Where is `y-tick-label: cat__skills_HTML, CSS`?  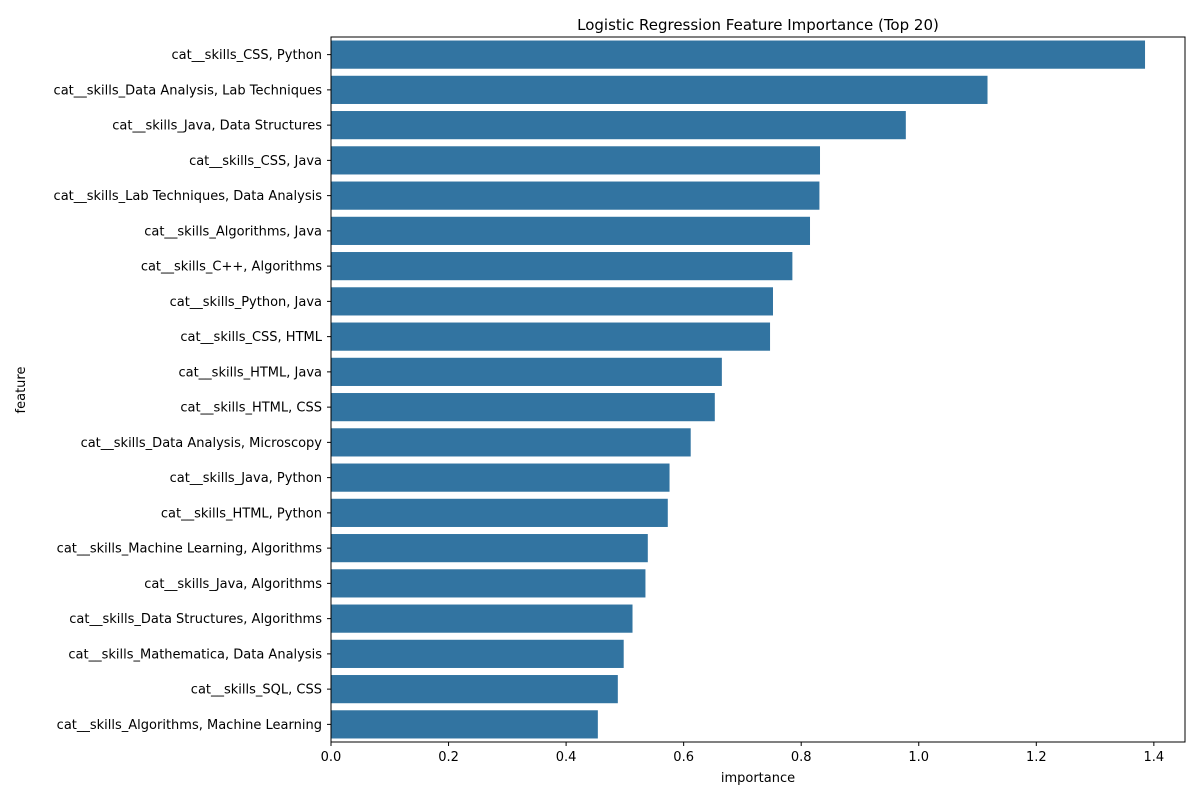 y-tick-label: cat__skills_HTML, CSS is located at coordinates (251, 408).